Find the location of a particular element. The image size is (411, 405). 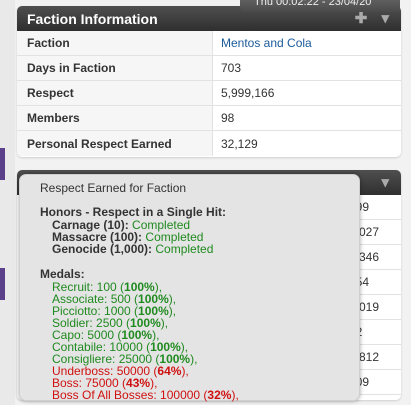

honor-item: Genocide (1,000): Completed is located at coordinates (199, 249).